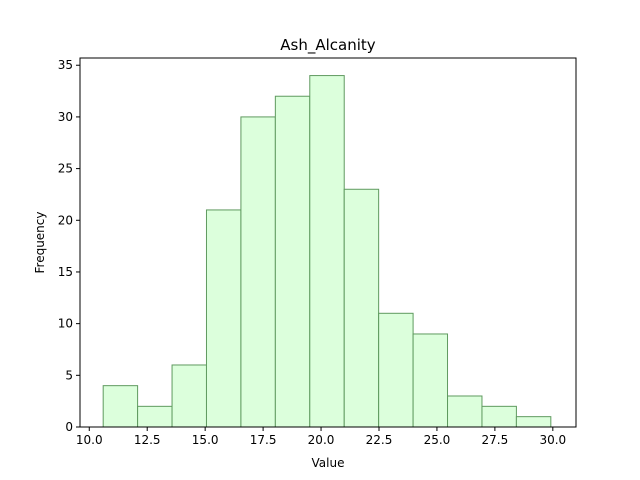 The height and width of the screenshot is (480, 640). I want to click on y-tick-label: 0, so click(69, 427).